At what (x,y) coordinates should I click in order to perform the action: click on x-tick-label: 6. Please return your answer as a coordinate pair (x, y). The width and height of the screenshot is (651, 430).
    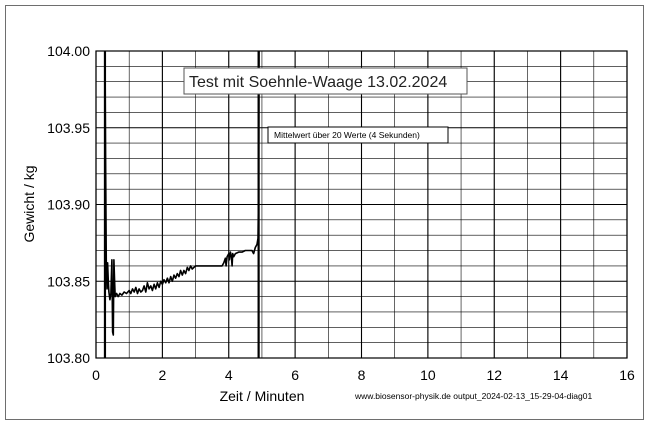
    Looking at the image, I should click on (295, 375).